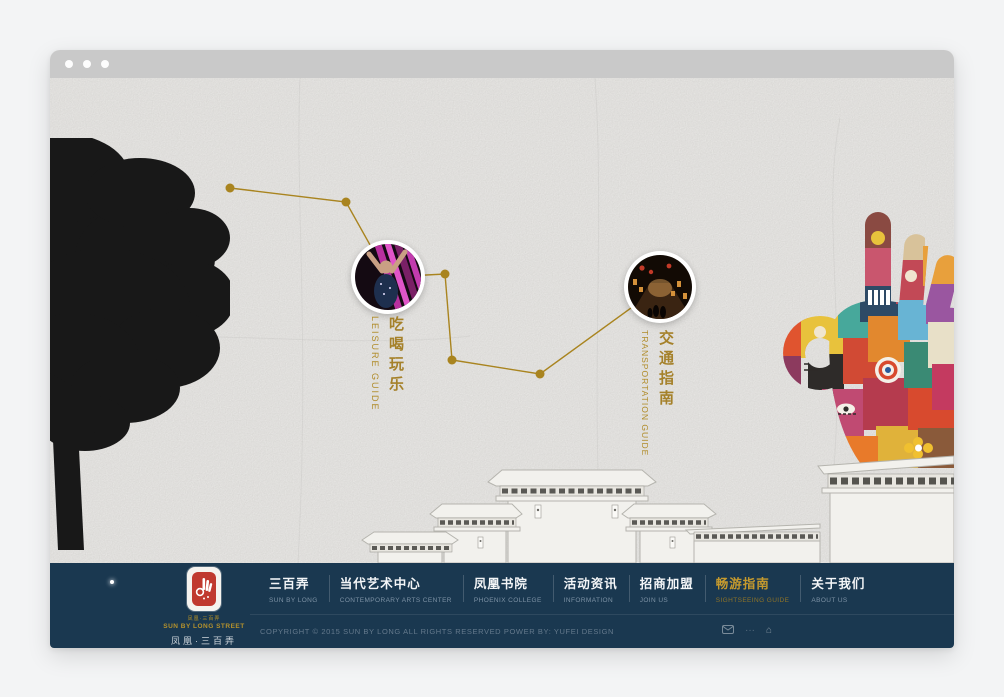  I want to click on leisure-photo, so click(388, 277).